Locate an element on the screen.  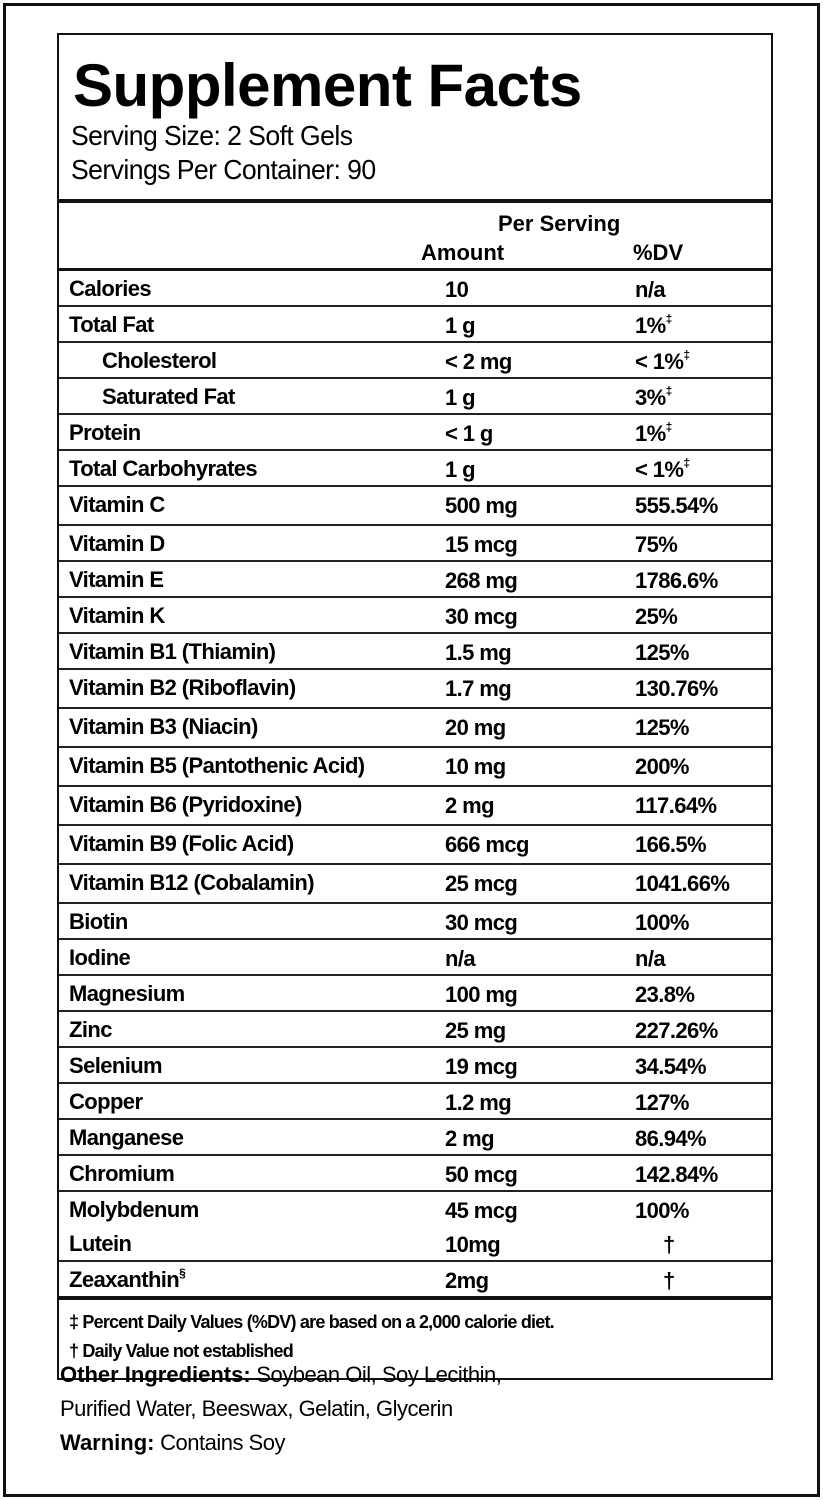
nutrient-dv-text: 130.76% is located at coordinates (676, 688).